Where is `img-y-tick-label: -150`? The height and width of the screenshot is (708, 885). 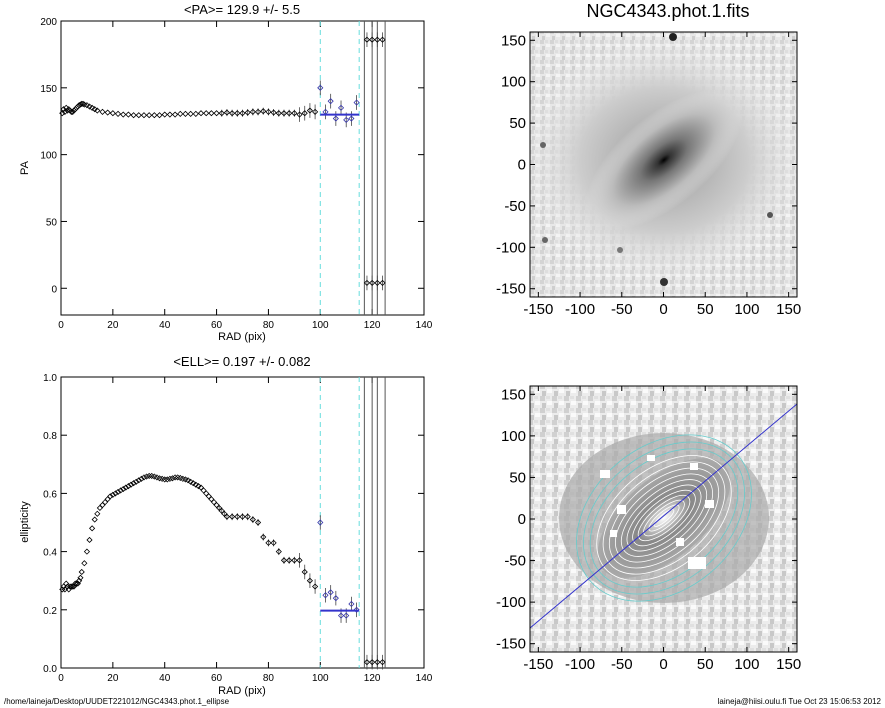
img-y-tick-label: -150 is located at coordinates (511, 644).